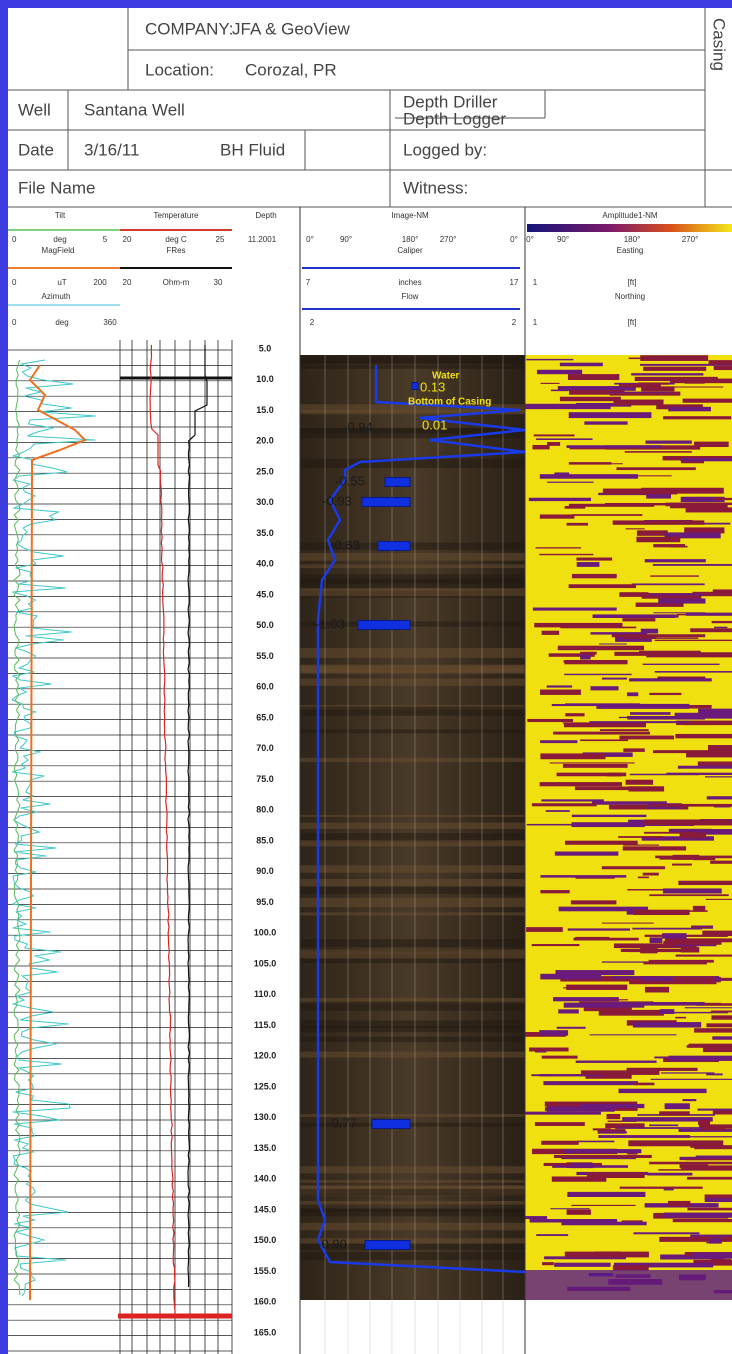  I want to click on track-header-label: FRes, so click(175, 250).